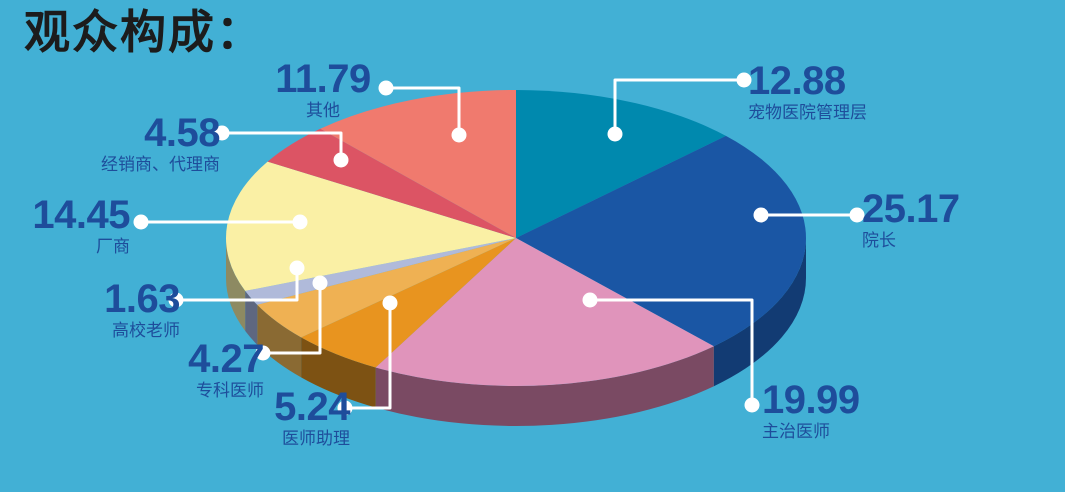  I want to click on callout-label: 宠物医院管理层, so click(807, 113).